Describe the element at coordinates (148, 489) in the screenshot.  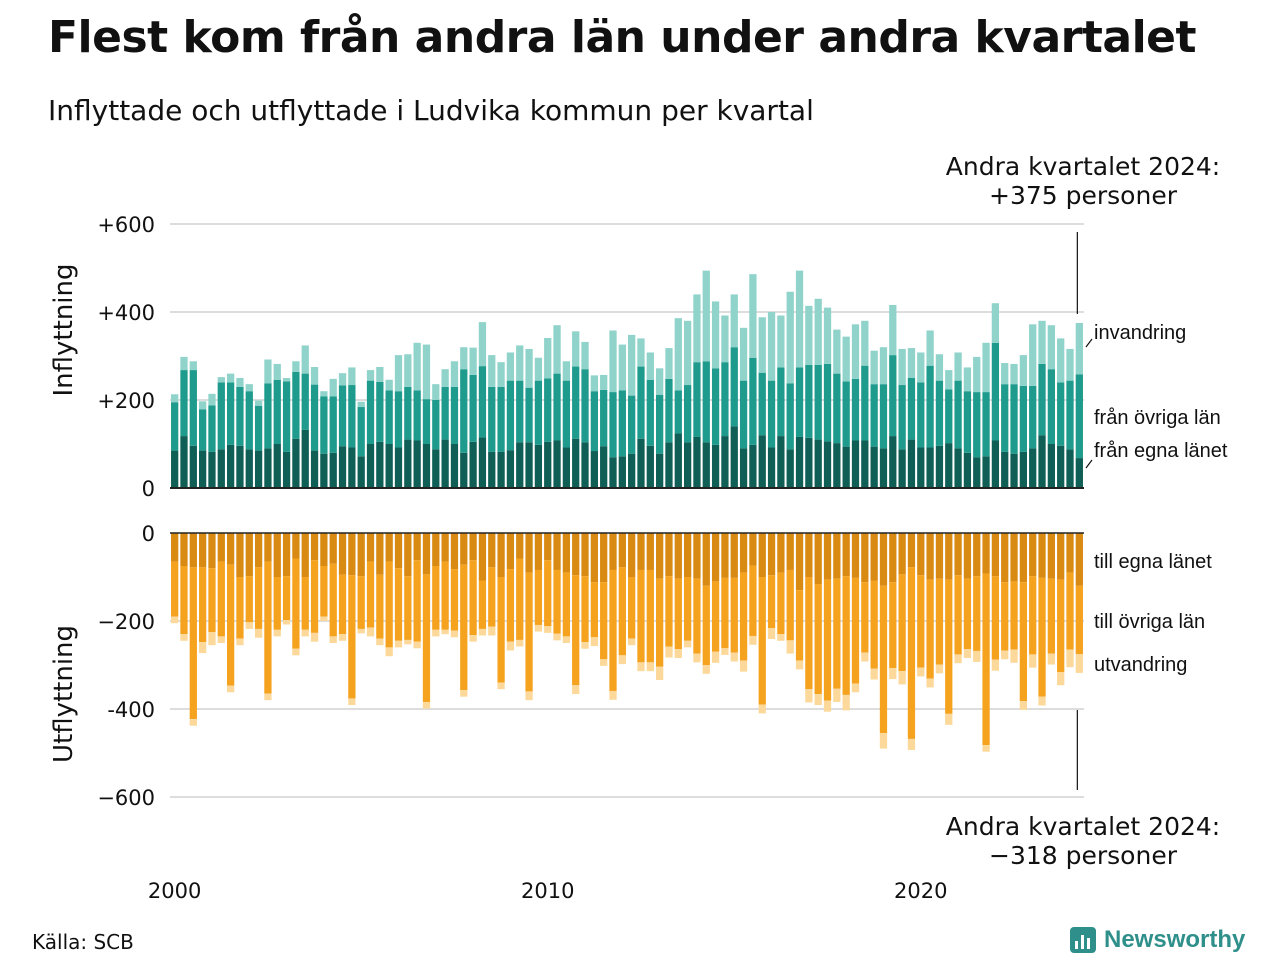
I see `y-tick-label: 0` at that location.